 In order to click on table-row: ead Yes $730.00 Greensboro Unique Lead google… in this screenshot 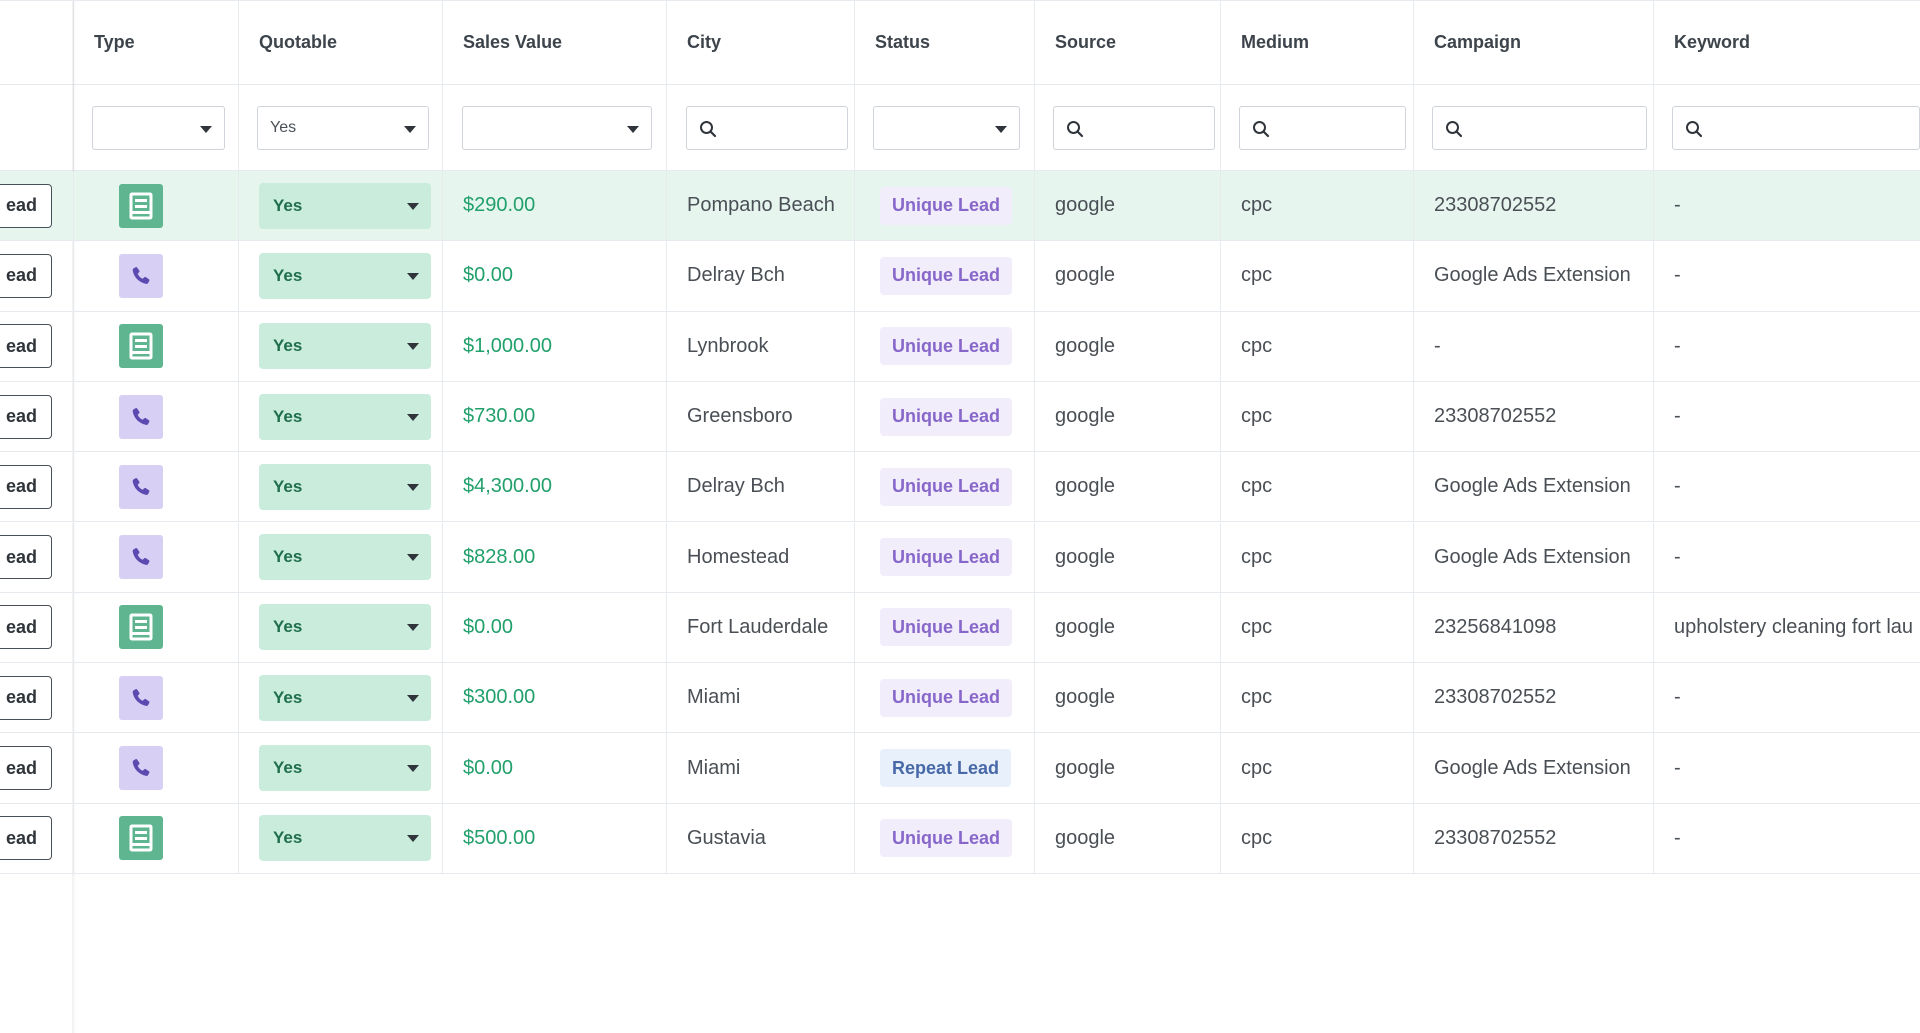, I will do `click(960, 417)`.